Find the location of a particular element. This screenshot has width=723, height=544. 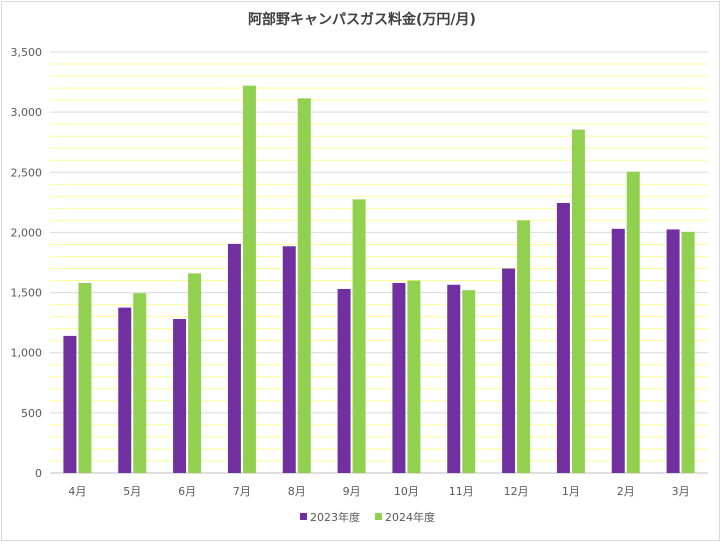

bar-2024年度-1月 is located at coordinates (578, 301).